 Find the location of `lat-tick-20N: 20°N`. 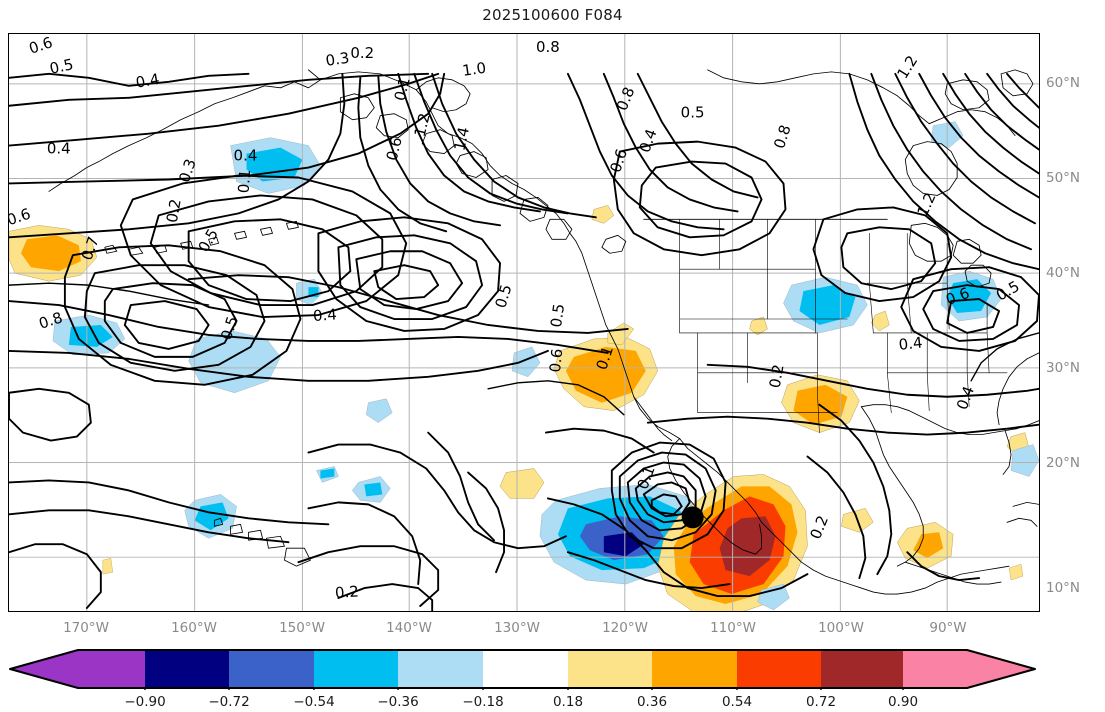

lat-tick-20N: 20°N is located at coordinates (1063, 463).